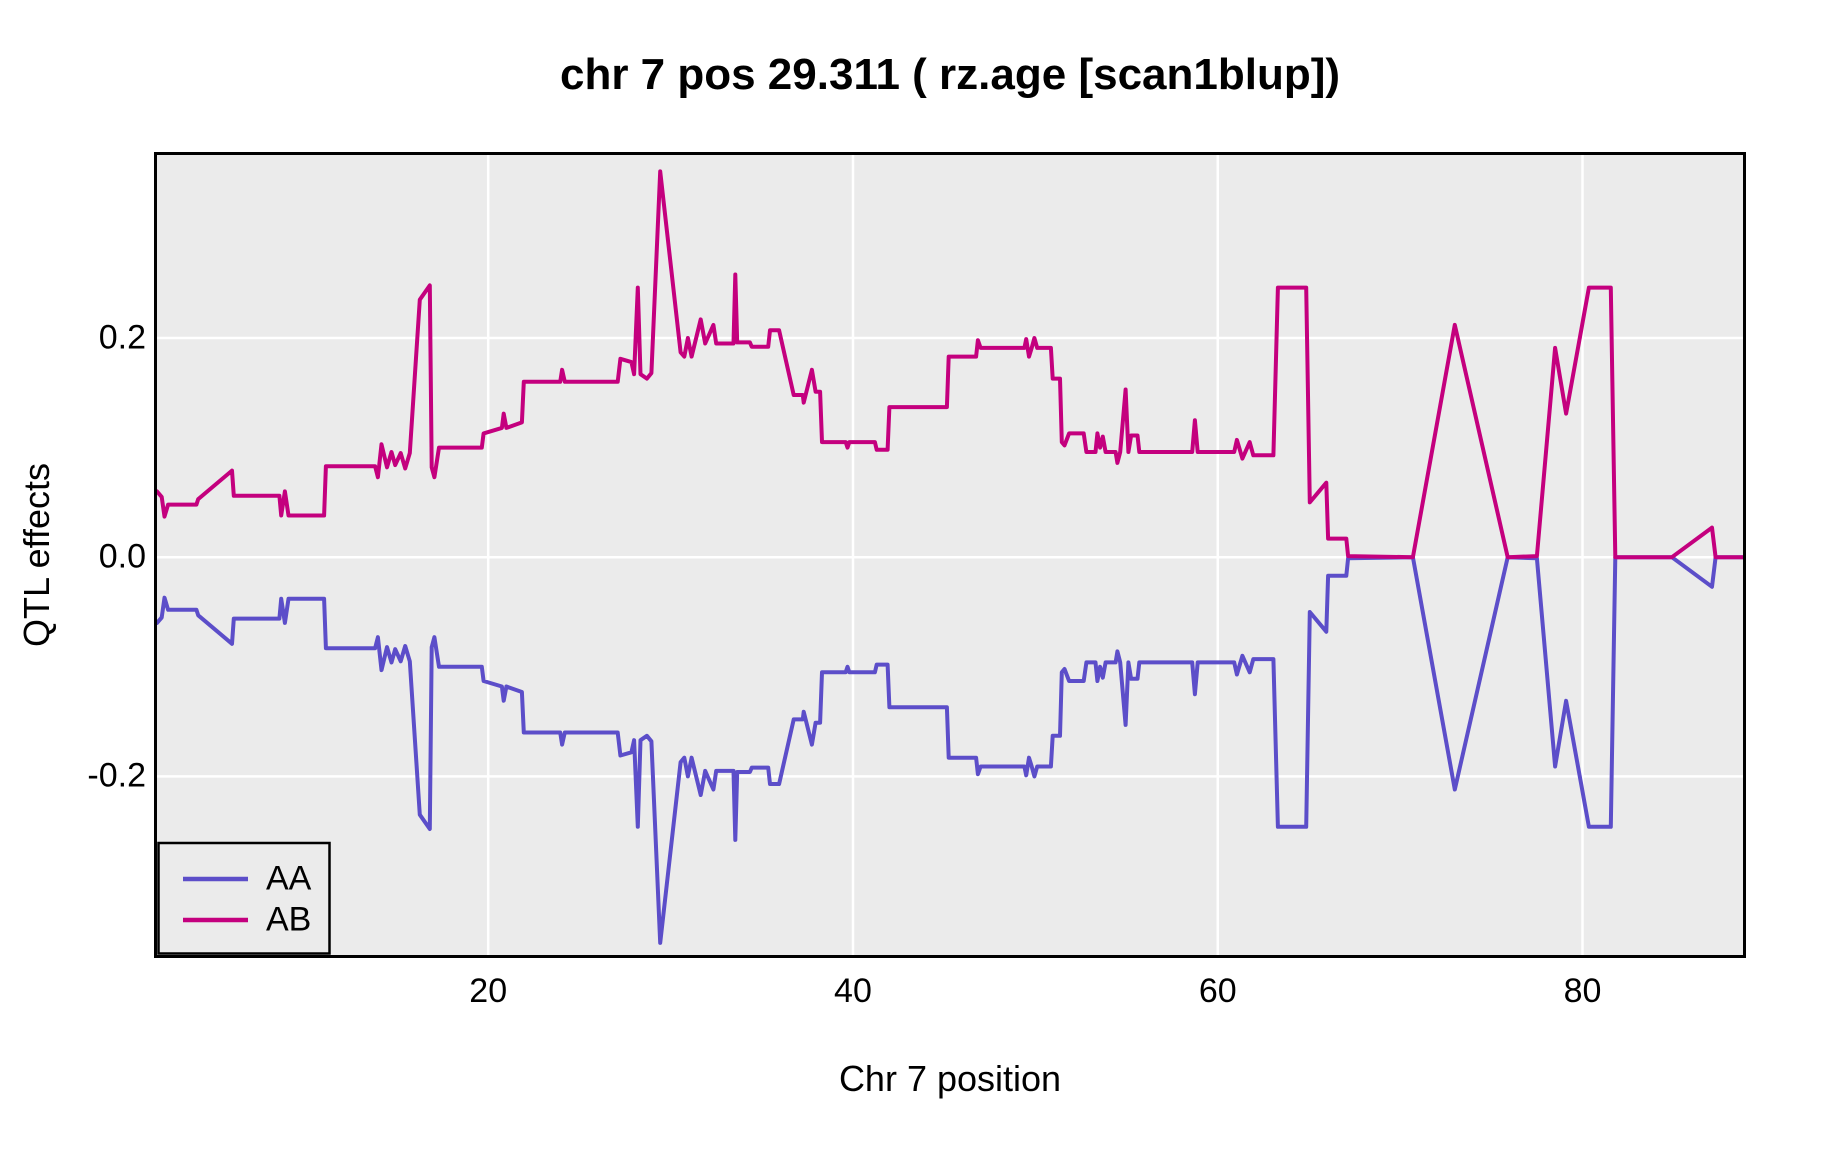  What do you see at coordinates (853, 991) in the screenshot?
I see `x-tick-label: 40` at bounding box center [853, 991].